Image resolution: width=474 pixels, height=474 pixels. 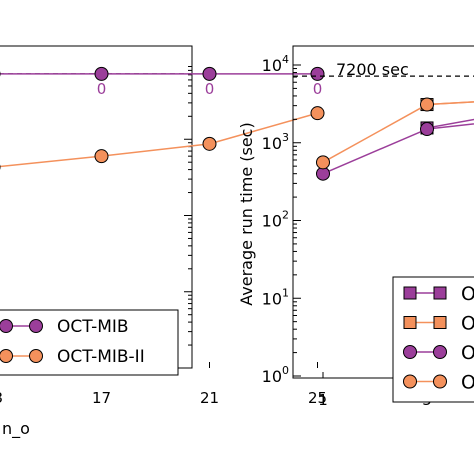 I want to click on y-tick-exponent: 2, so click(x=285, y=215).